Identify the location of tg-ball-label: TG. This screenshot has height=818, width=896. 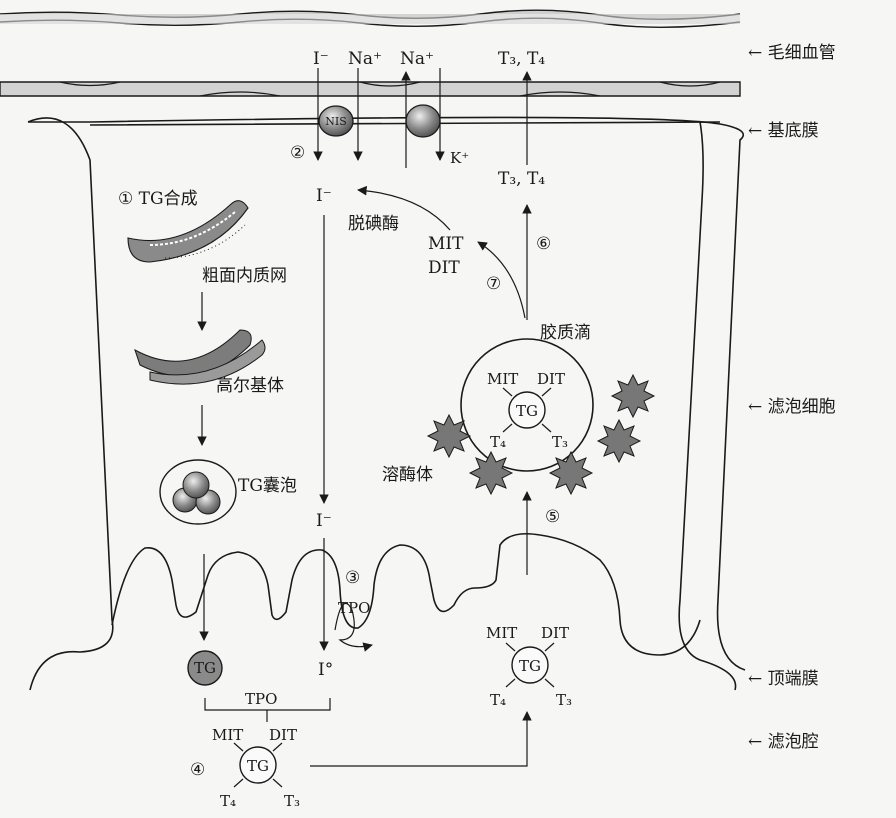
(205, 668).